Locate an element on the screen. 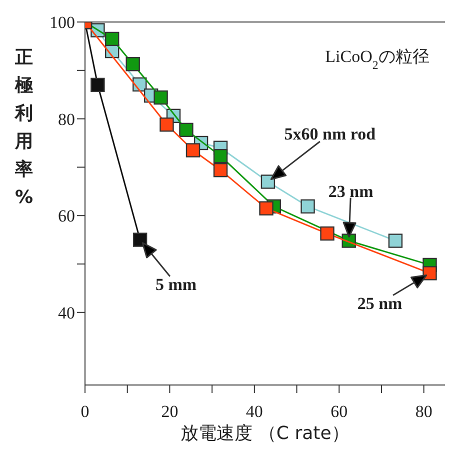 The image size is (457, 449). y-tick-label: 80 is located at coordinates (66, 119).